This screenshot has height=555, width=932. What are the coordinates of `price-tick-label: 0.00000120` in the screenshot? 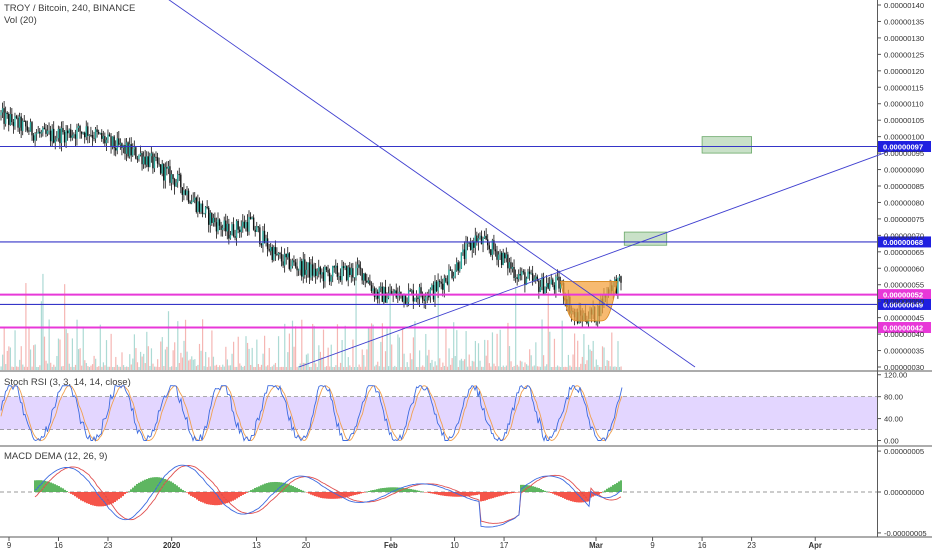 It's located at (904, 71).